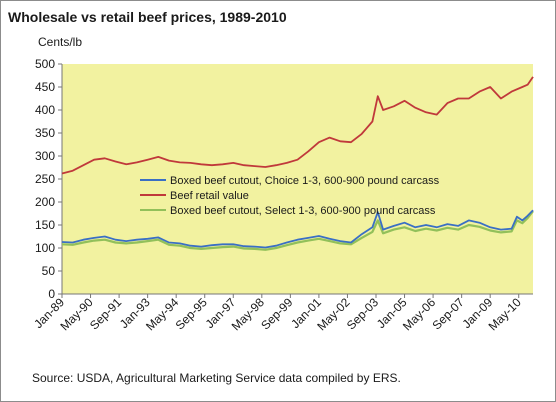 This screenshot has width=556, height=402. I want to click on x-tick-label: May-90, so click(76, 314).